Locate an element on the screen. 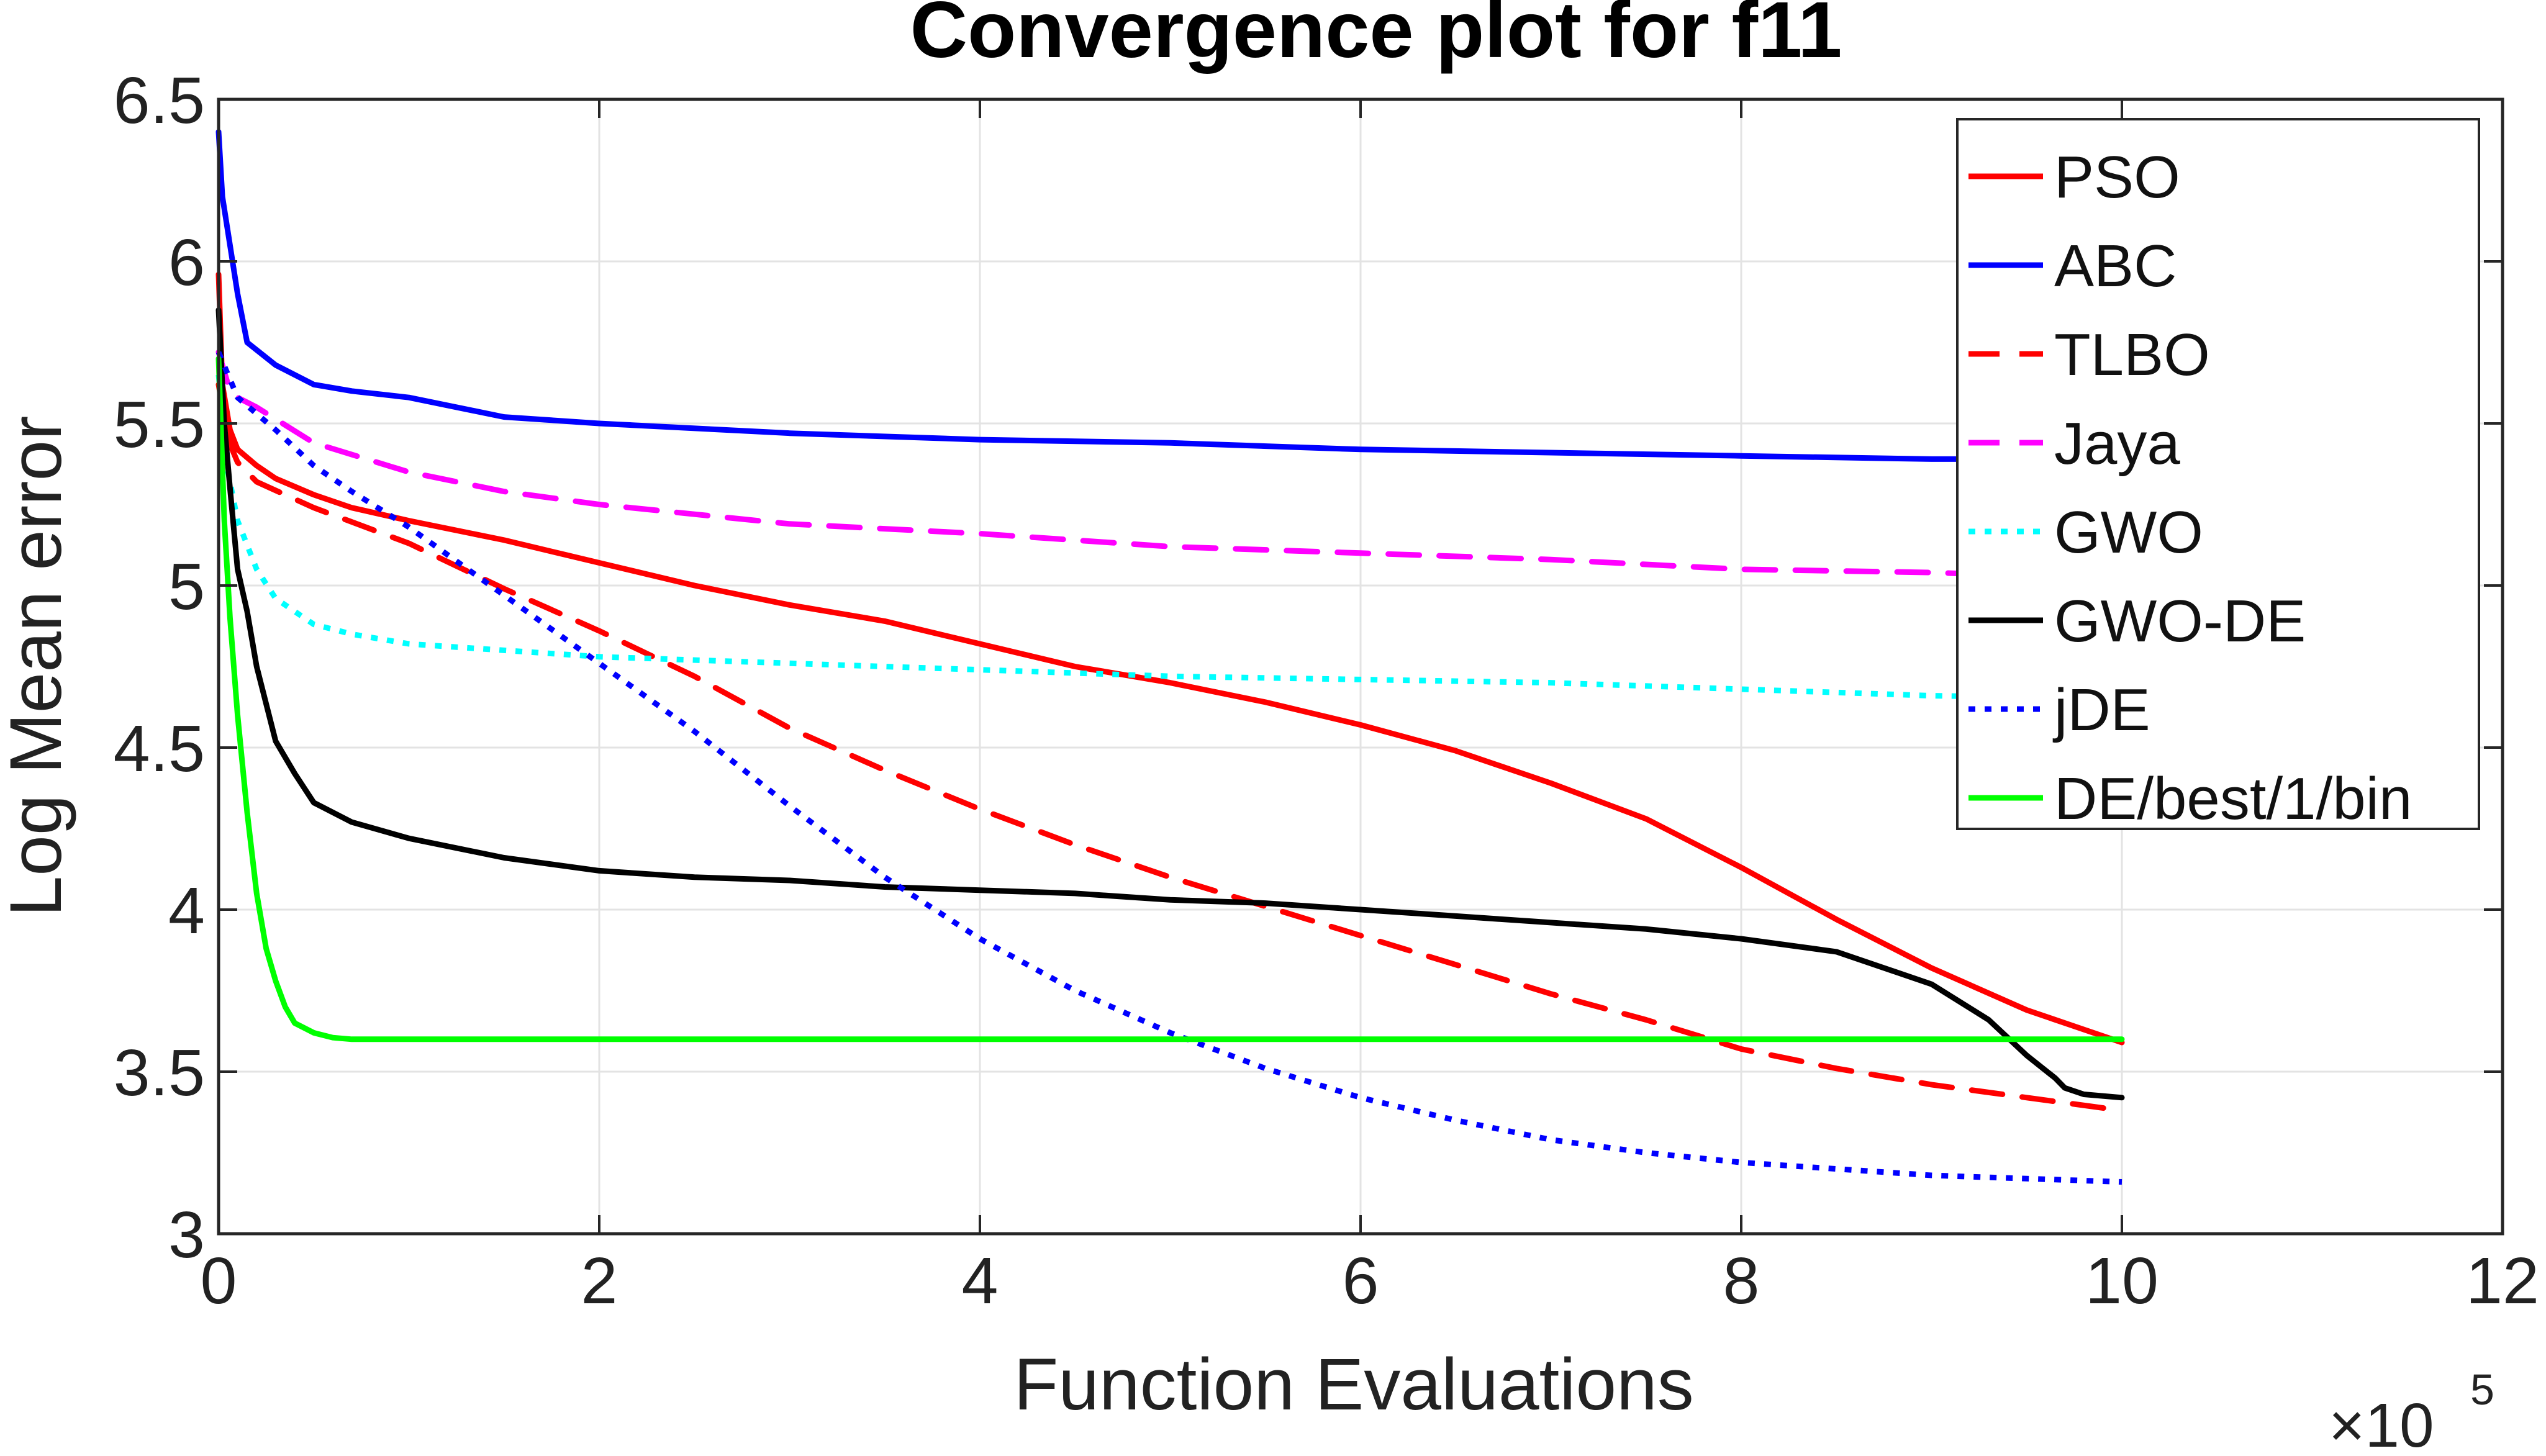  legend-label-pso: PSO is located at coordinates (2117, 177).